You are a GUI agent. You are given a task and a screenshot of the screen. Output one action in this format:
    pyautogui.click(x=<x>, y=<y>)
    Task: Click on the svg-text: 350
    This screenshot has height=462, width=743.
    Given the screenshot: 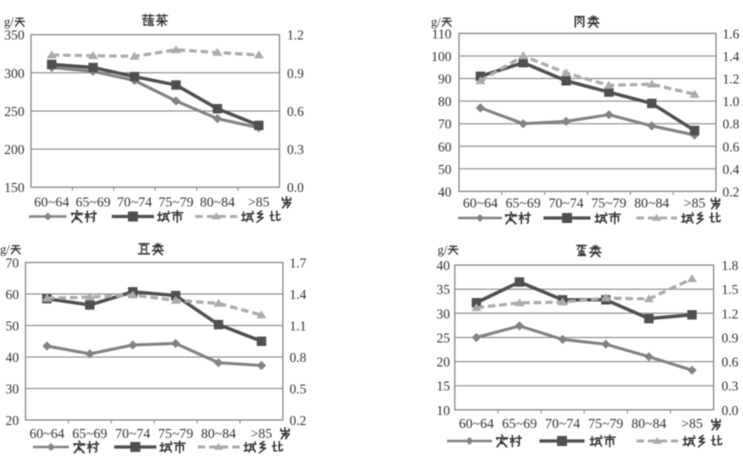 What is the action you would take?
    pyautogui.click(x=14, y=35)
    